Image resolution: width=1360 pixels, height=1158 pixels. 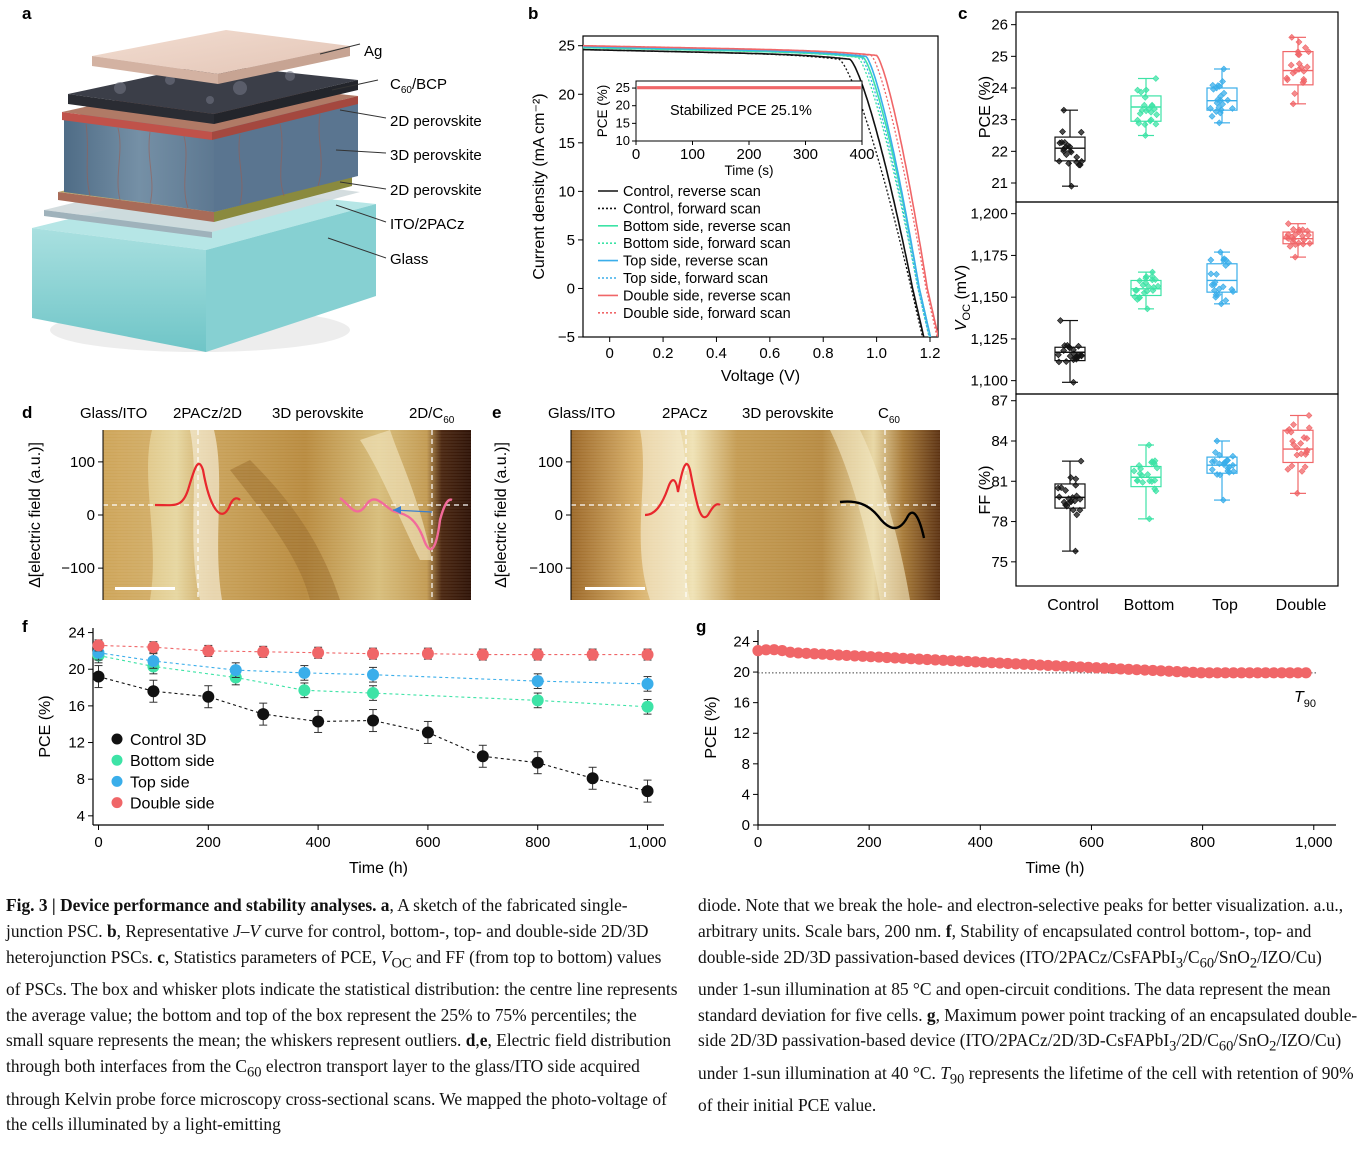 What do you see at coordinates (685, 413) in the screenshot?
I see `header-e-2pacz: 2PACz` at bounding box center [685, 413].